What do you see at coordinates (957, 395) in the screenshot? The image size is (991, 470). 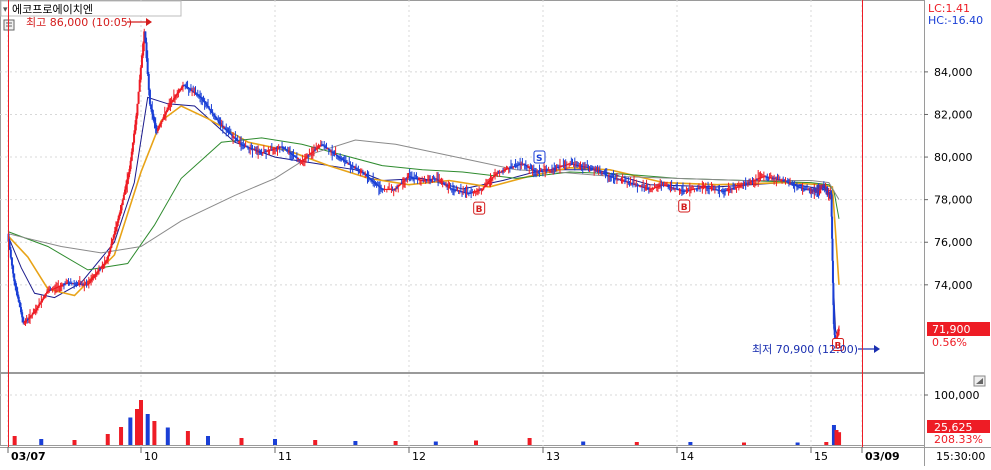 I see `volume-tick-label: 100,000` at bounding box center [957, 395].